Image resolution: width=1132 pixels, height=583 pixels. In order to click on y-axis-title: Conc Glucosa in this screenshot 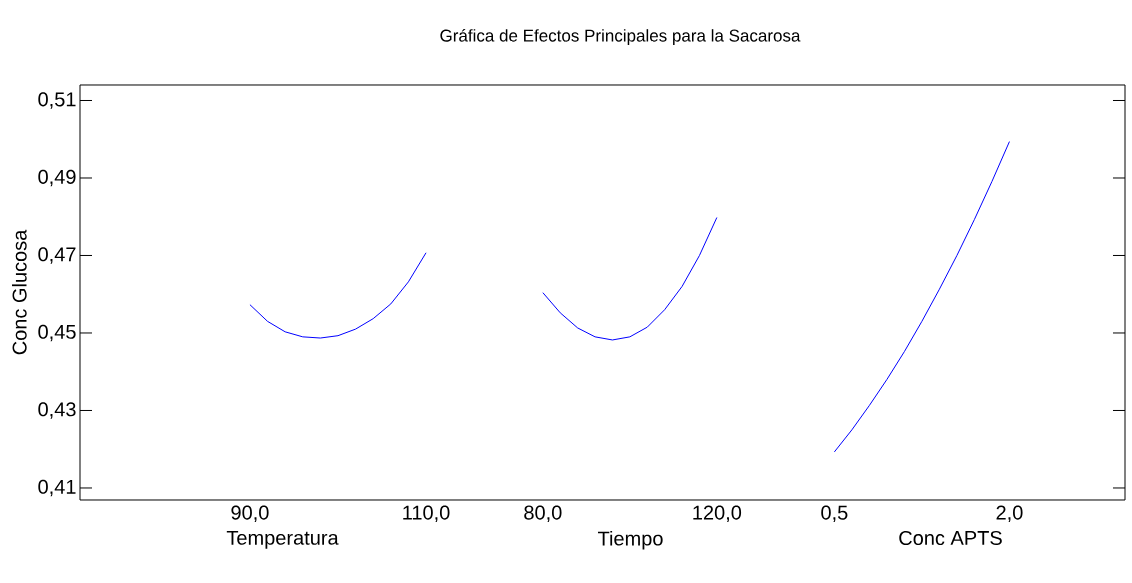, I will do `click(19, 292)`.